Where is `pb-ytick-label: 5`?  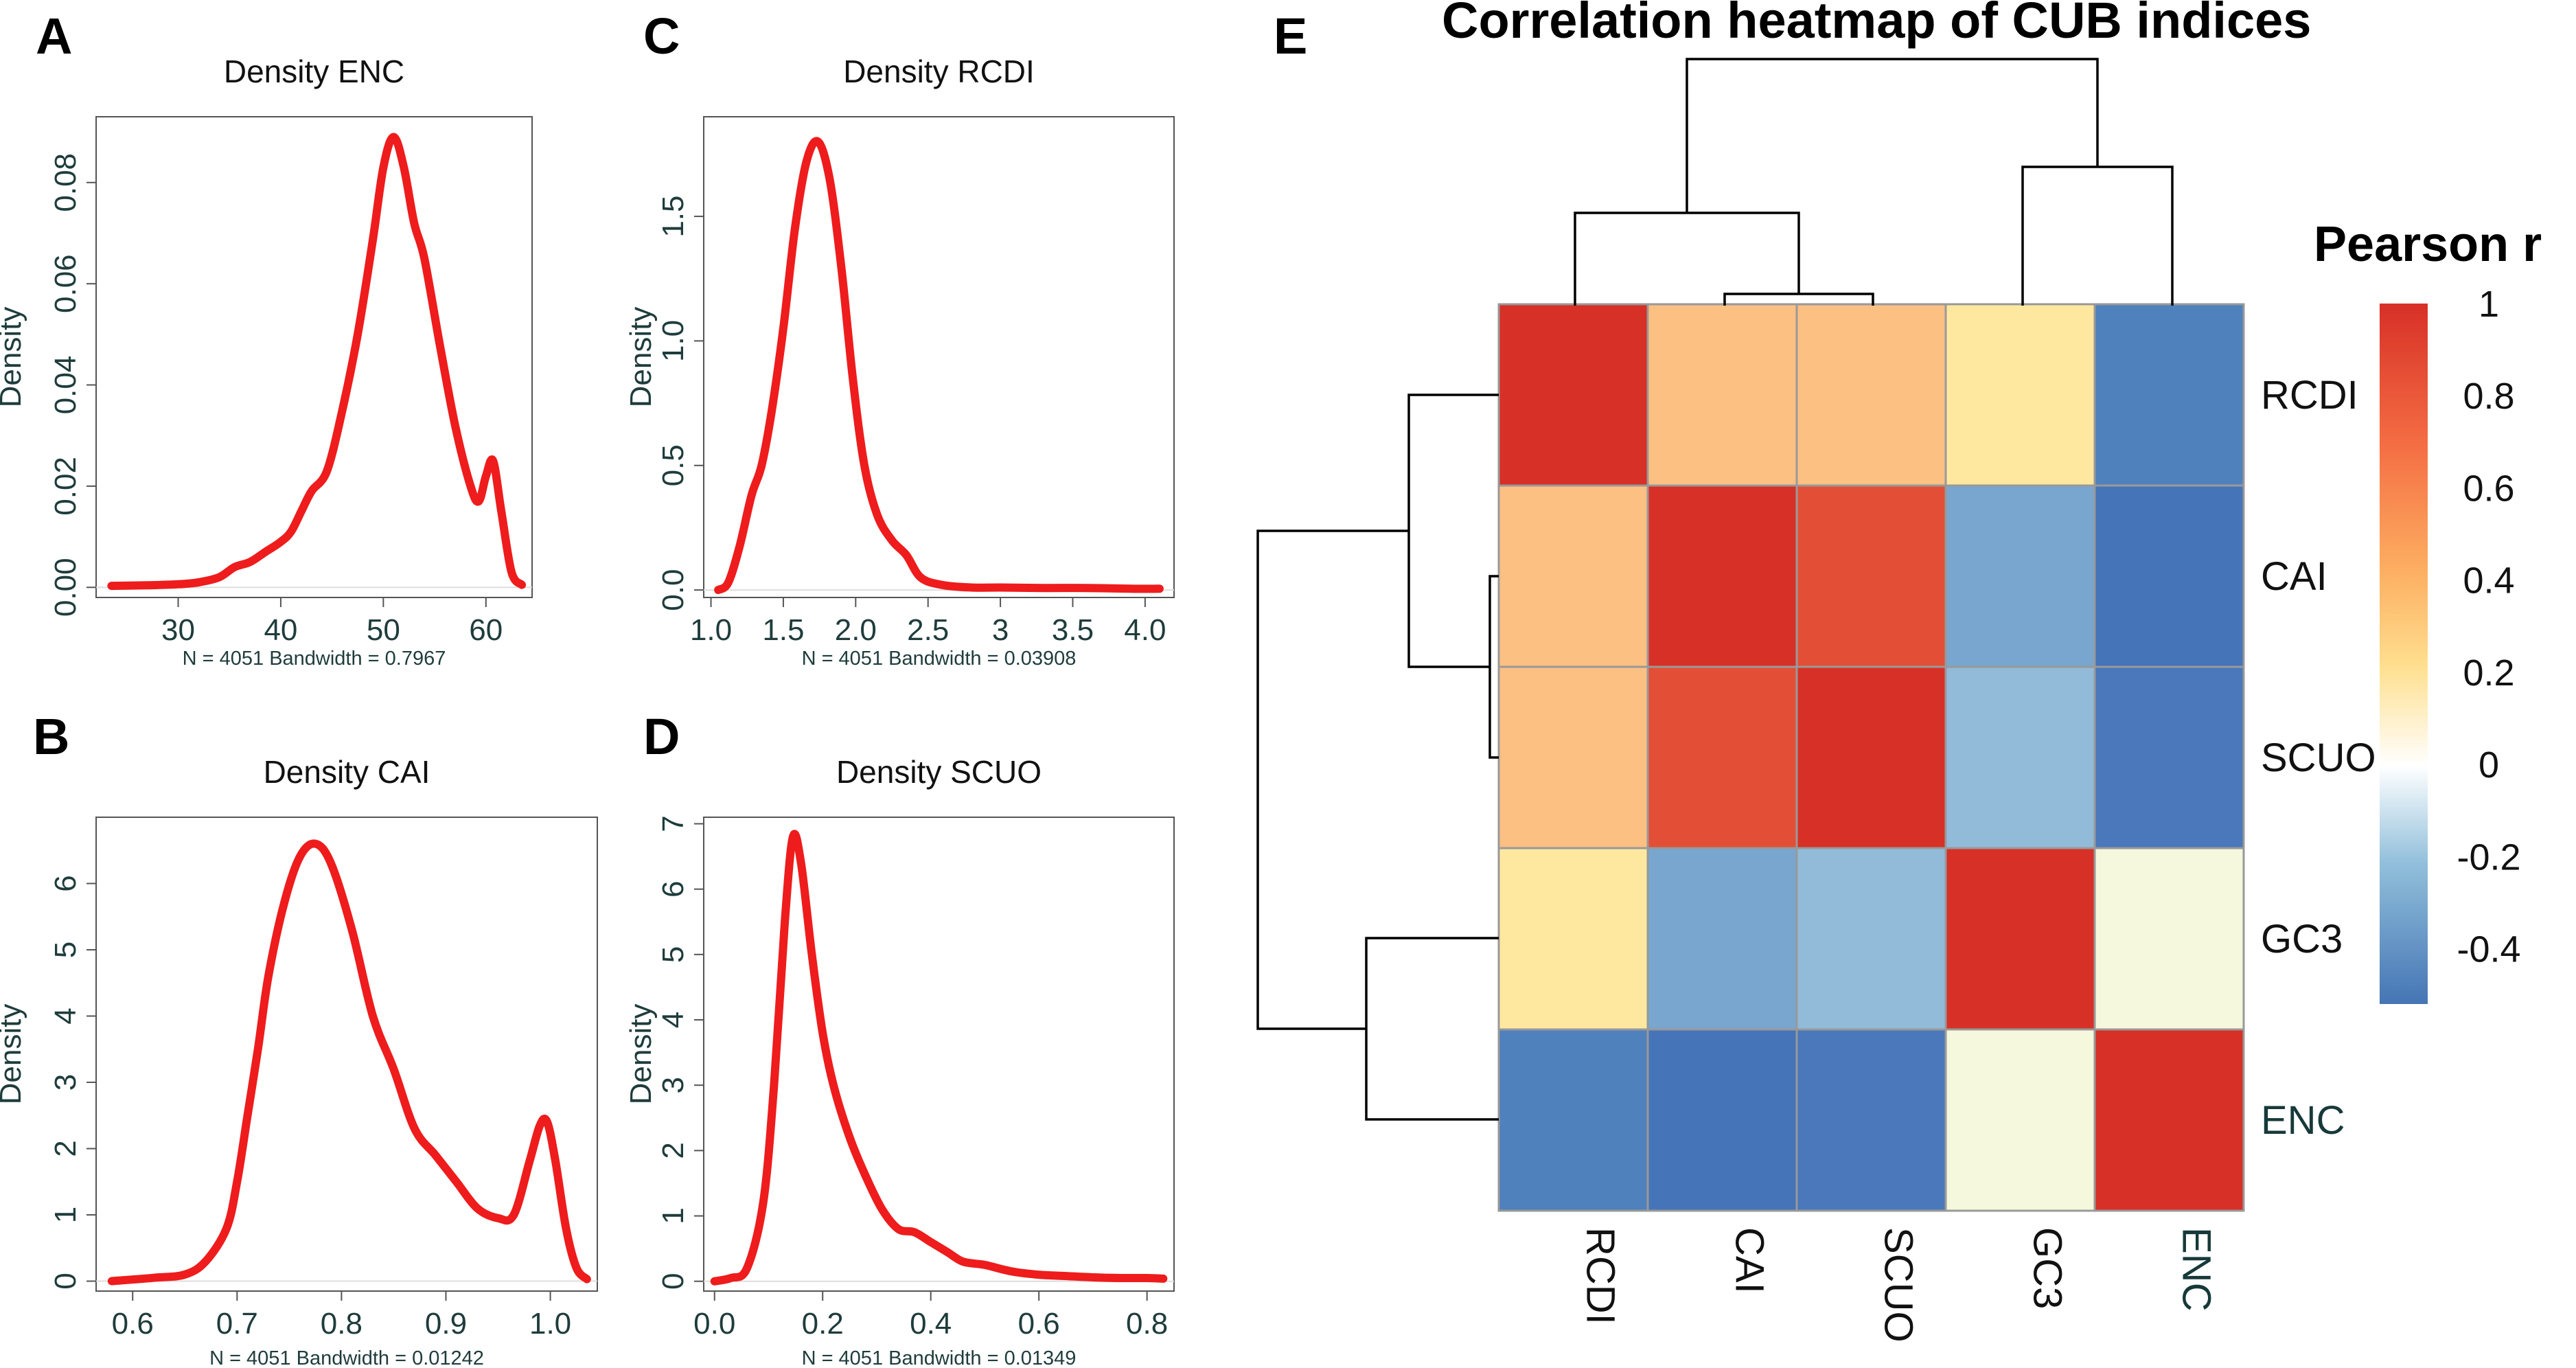
pb-ytick-label: 5 is located at coordinates (65, 950).